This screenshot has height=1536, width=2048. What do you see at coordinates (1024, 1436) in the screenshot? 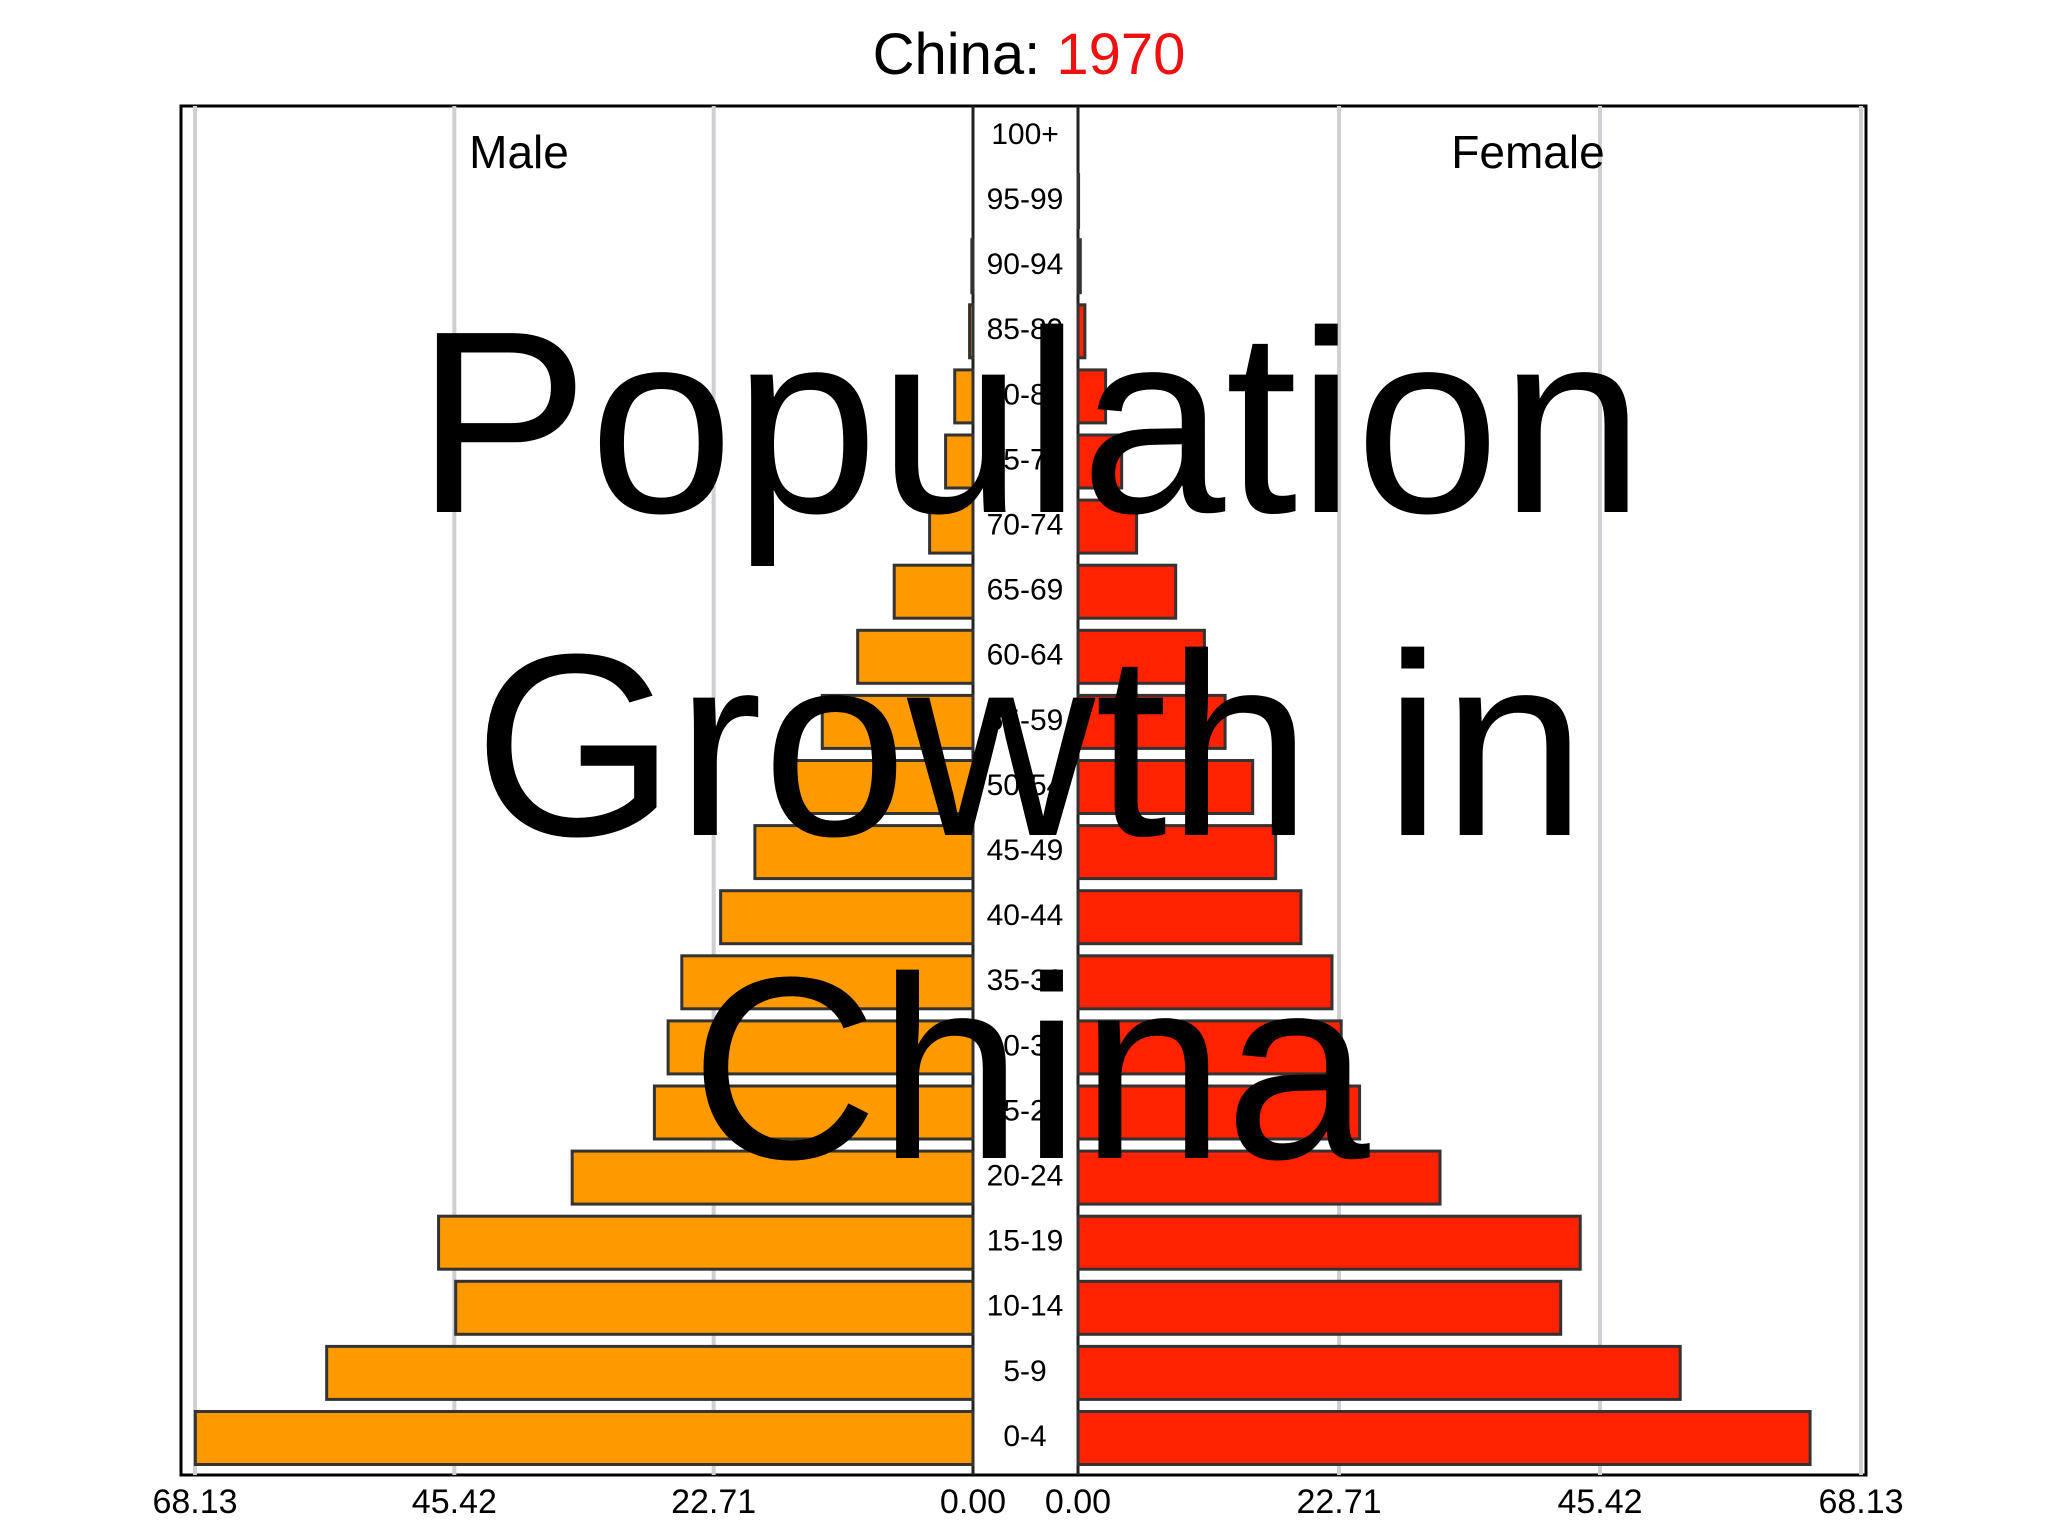
I see `age-label: 0-4` at bounding box center [1024, 1436].